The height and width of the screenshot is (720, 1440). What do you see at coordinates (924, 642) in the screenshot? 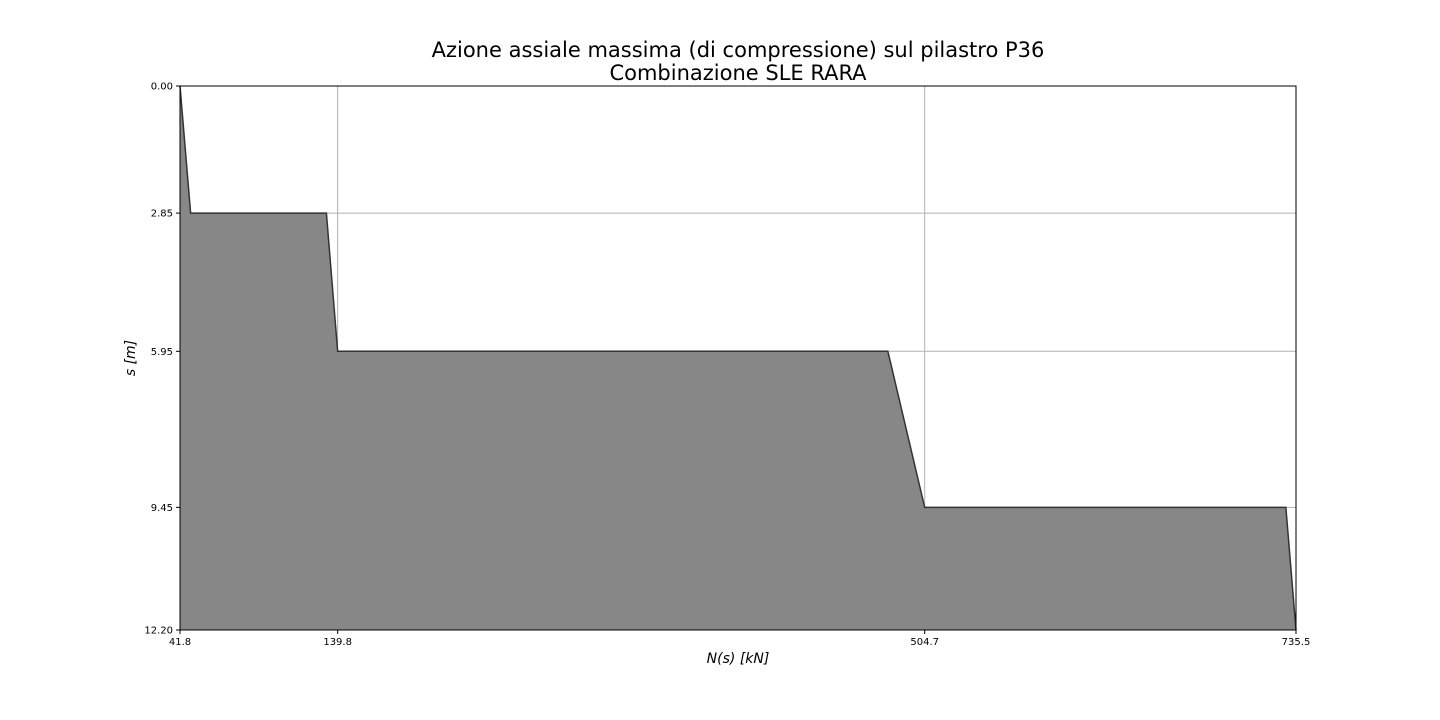
I see `x-tick-label: 504.7` at bounding box center [924, 642].